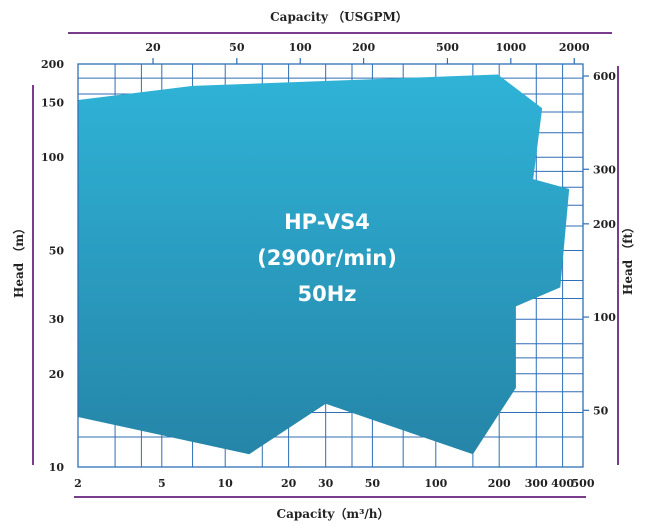  What do you see at coordinates (57, 467) in the screenshot?
I see `left-tick-label-0: 10` at bounding box center [57, 467].